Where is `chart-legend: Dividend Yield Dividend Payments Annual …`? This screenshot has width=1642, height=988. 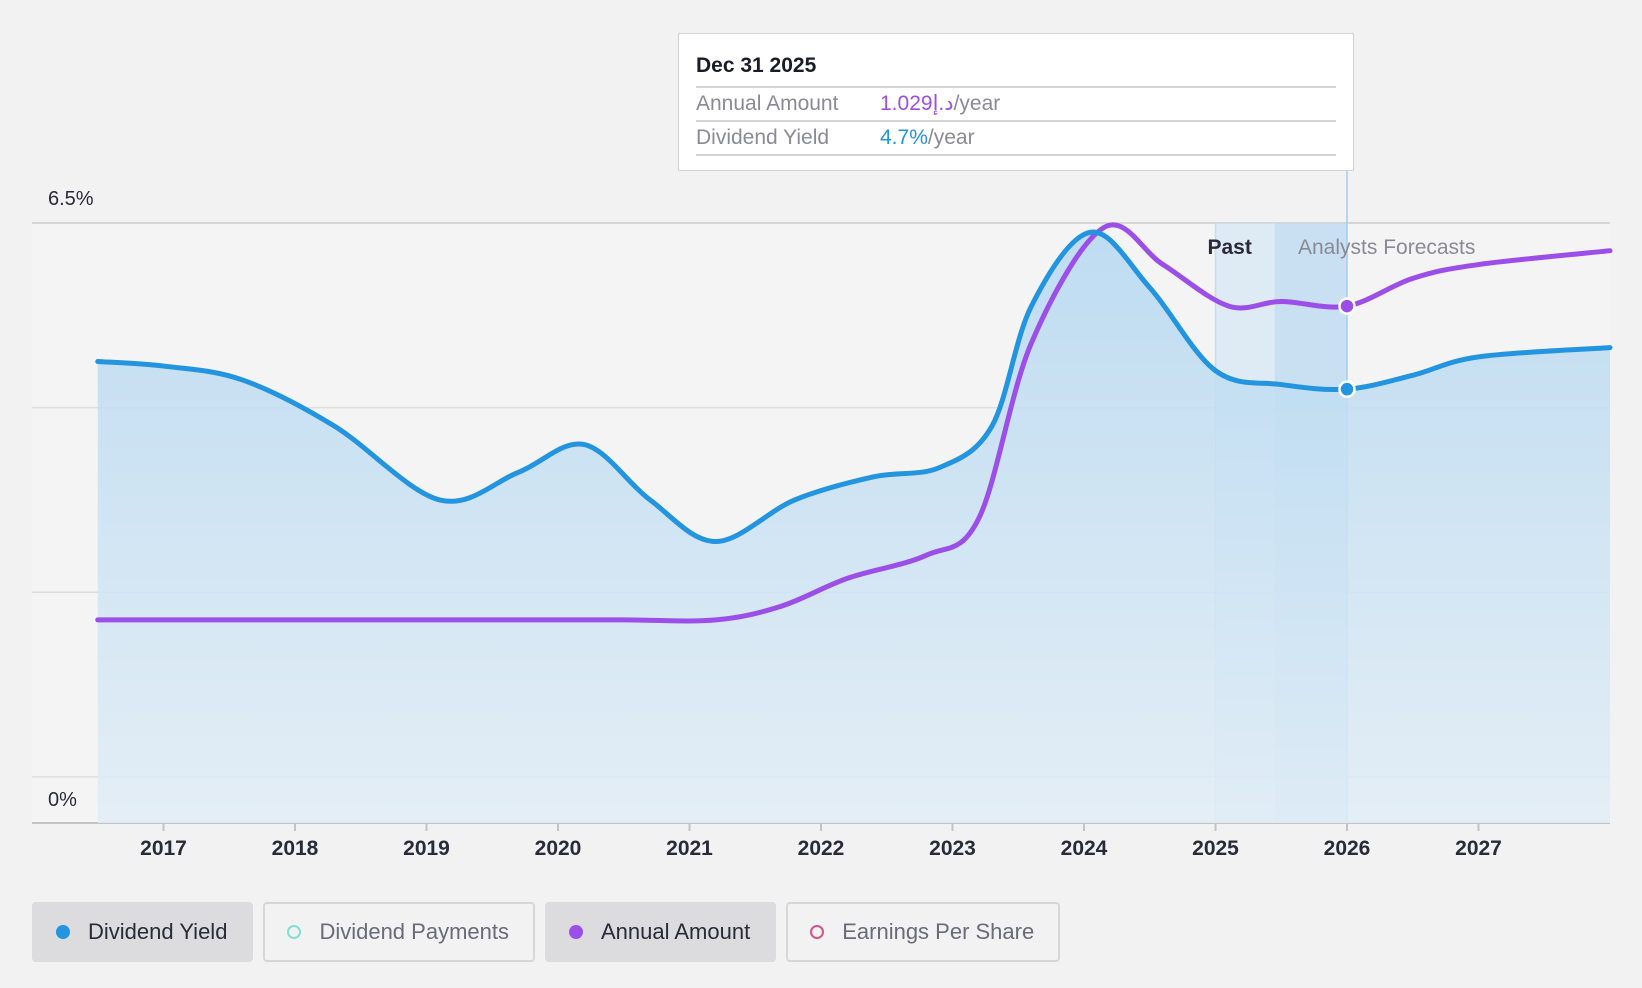 chart-legend: Dividend Yield Dividend Payments Annual … is located at coordinates (546, 932).